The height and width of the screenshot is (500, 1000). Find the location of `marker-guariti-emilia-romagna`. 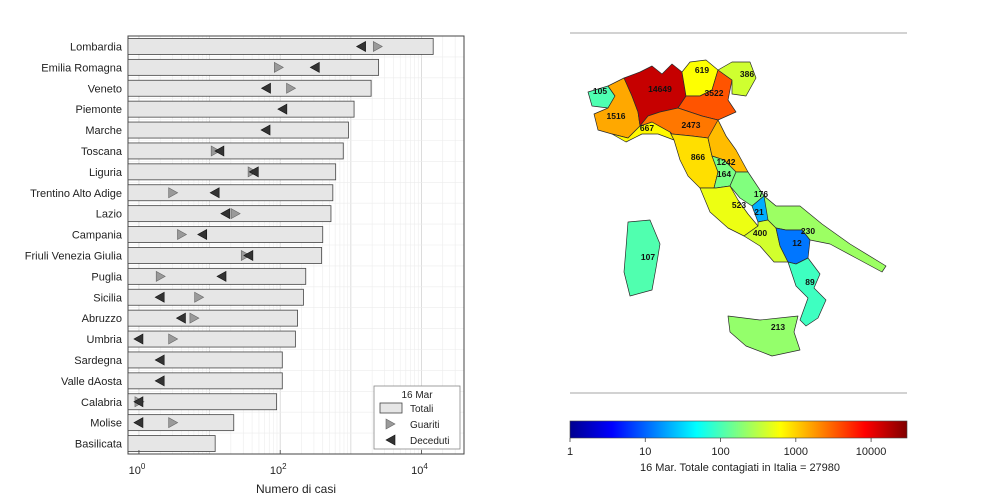

marker-guariti-emilia-romagna is located at coordinates (279, 67).